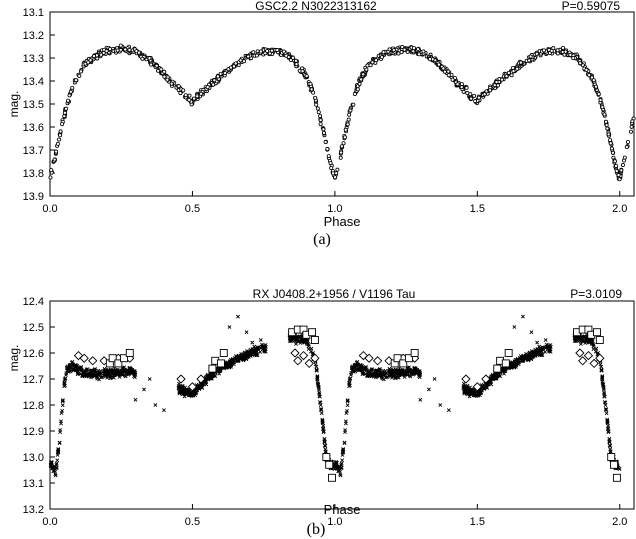 This screenshot has width=636, height=539. I want to click on x-tick-label: 1.5, so click(477, 209).